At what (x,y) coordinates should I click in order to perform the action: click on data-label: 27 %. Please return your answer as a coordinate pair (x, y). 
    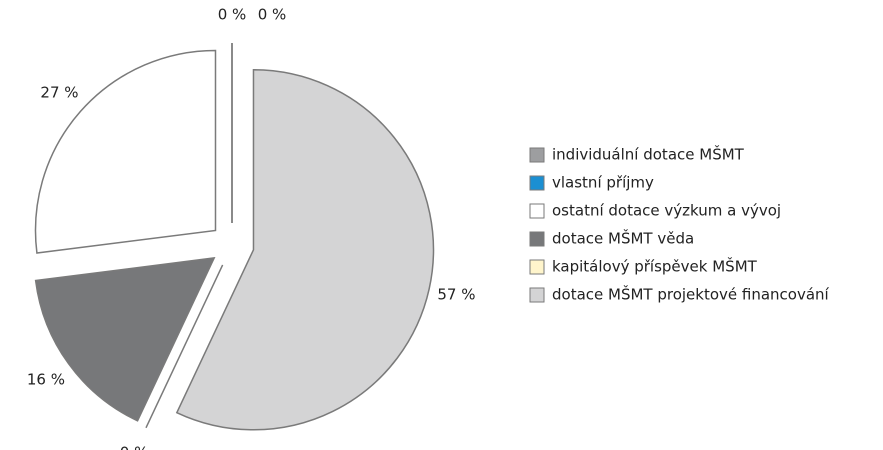
    Looking at the image, I should click on (59, 92).